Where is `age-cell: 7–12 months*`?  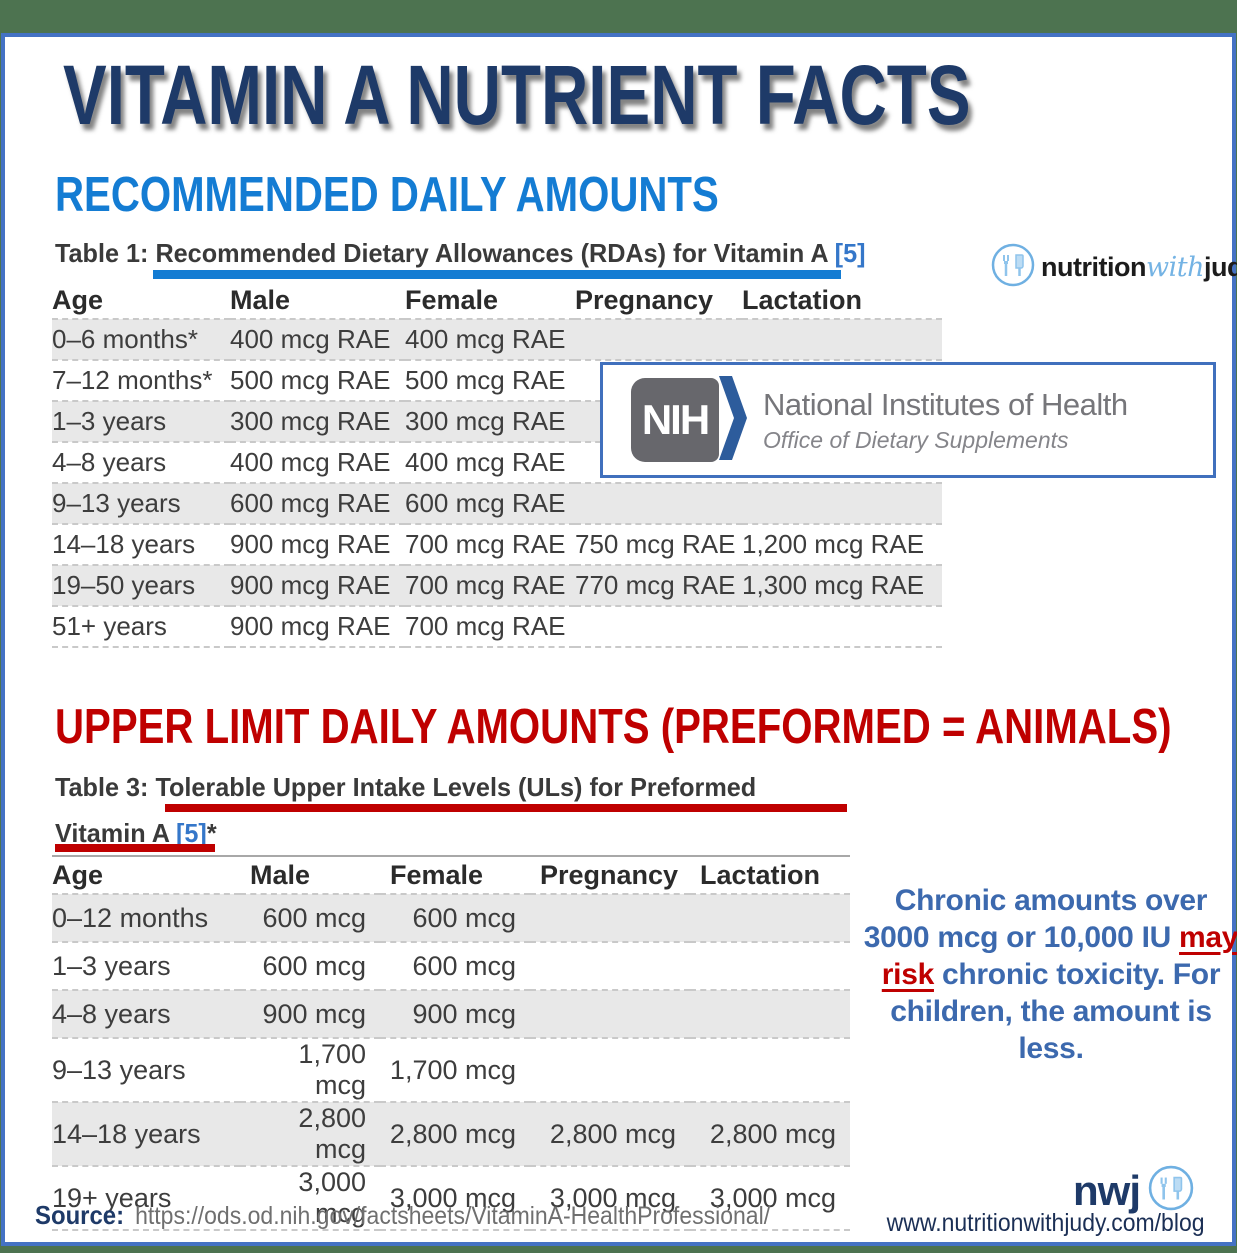
age-cell: 7–12 months* is located at coordinates (141, 380).